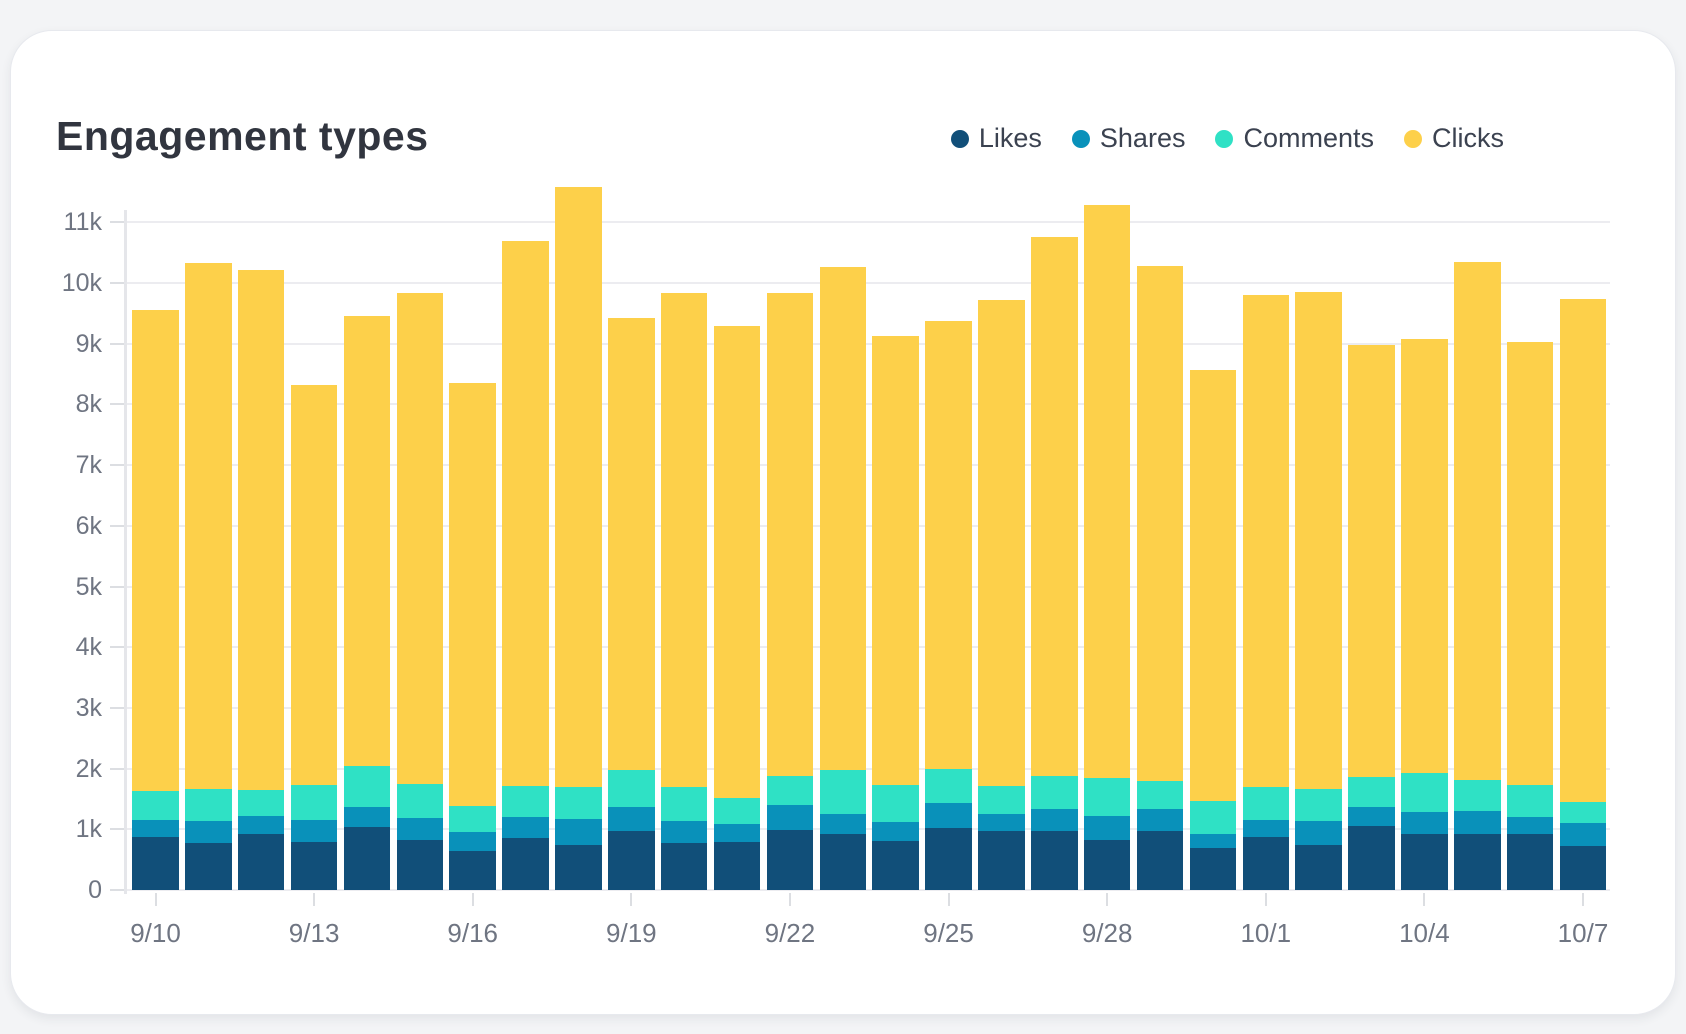 The width and height of the screenshot is (1686, 1034). Describe the element at coordinates (1107, 933) in the screenshot. I see `x-axis-label: 9/28` at that location.